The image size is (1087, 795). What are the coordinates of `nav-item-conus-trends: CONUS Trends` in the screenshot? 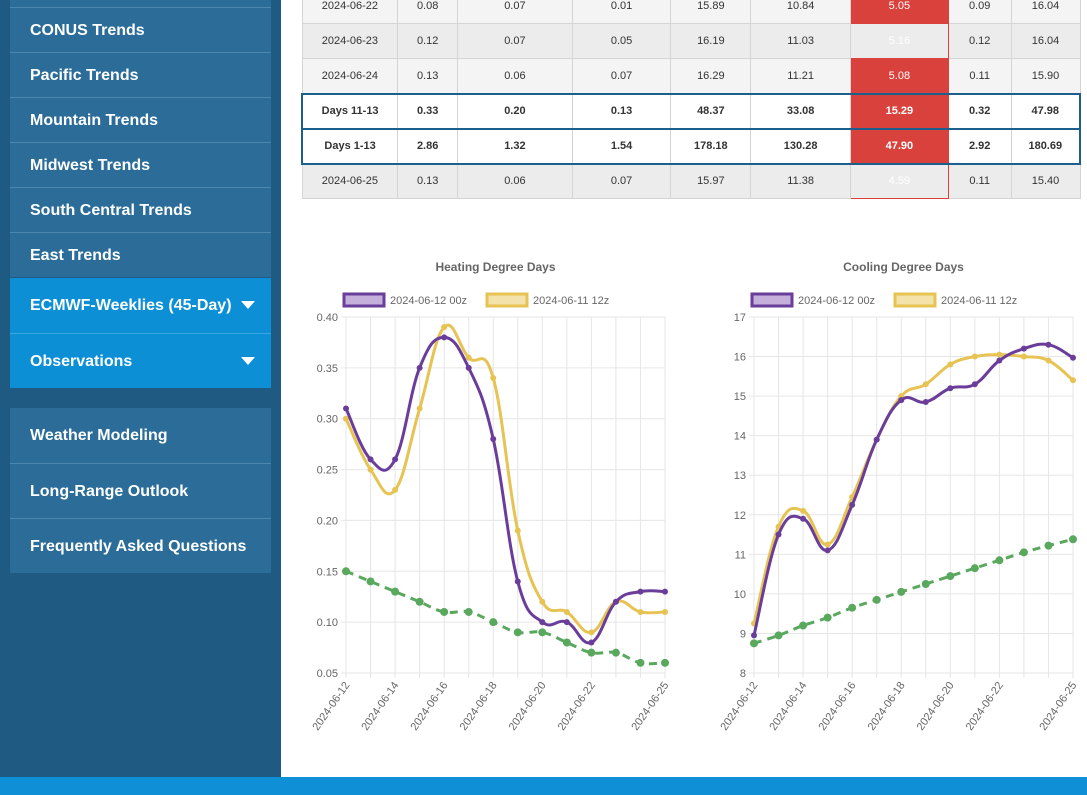 It's located at (140, 29).